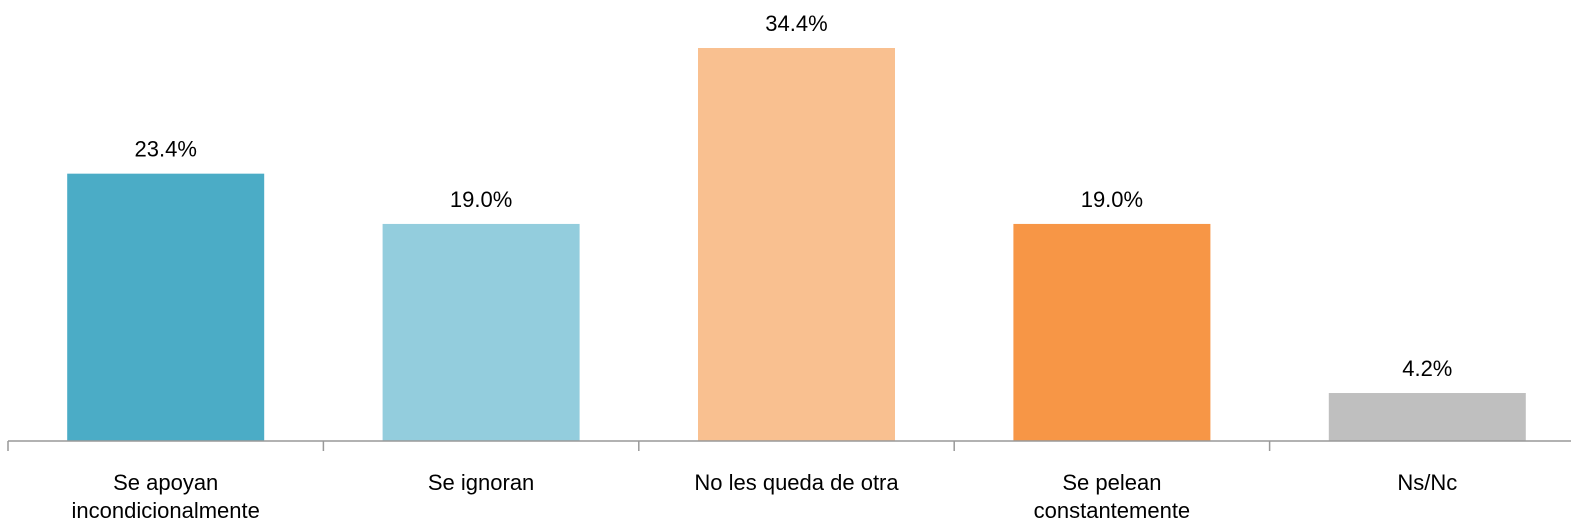 This screenshot has height=526, width=1571. Describe the element at coordinates (639, 446) in the screenshot. I see `x-axis-ticks` at that location.